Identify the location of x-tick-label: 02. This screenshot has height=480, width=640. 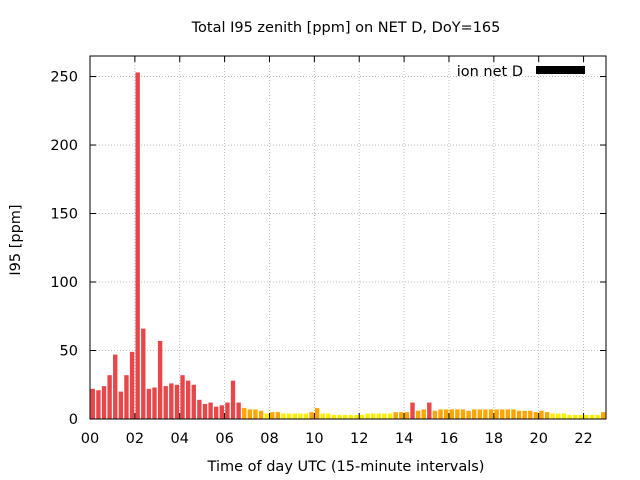
(135, 439).